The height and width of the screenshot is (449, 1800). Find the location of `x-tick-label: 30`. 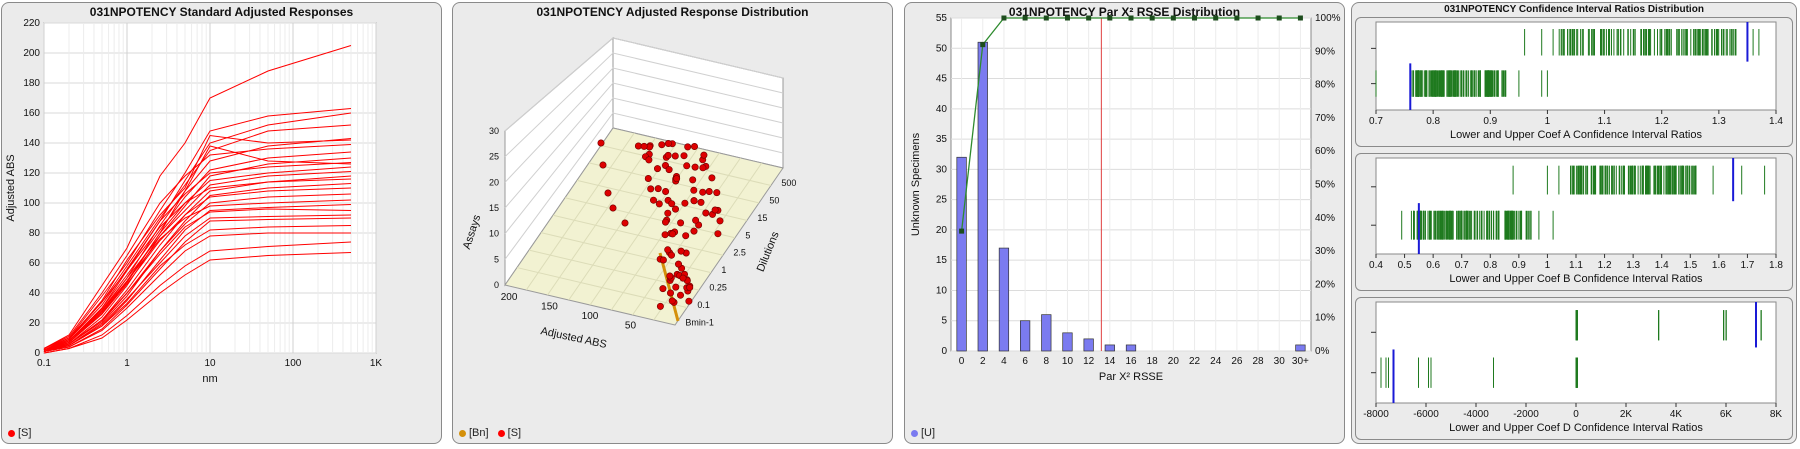

x-tick-label: 30 is located at coordinates (1280, 361).